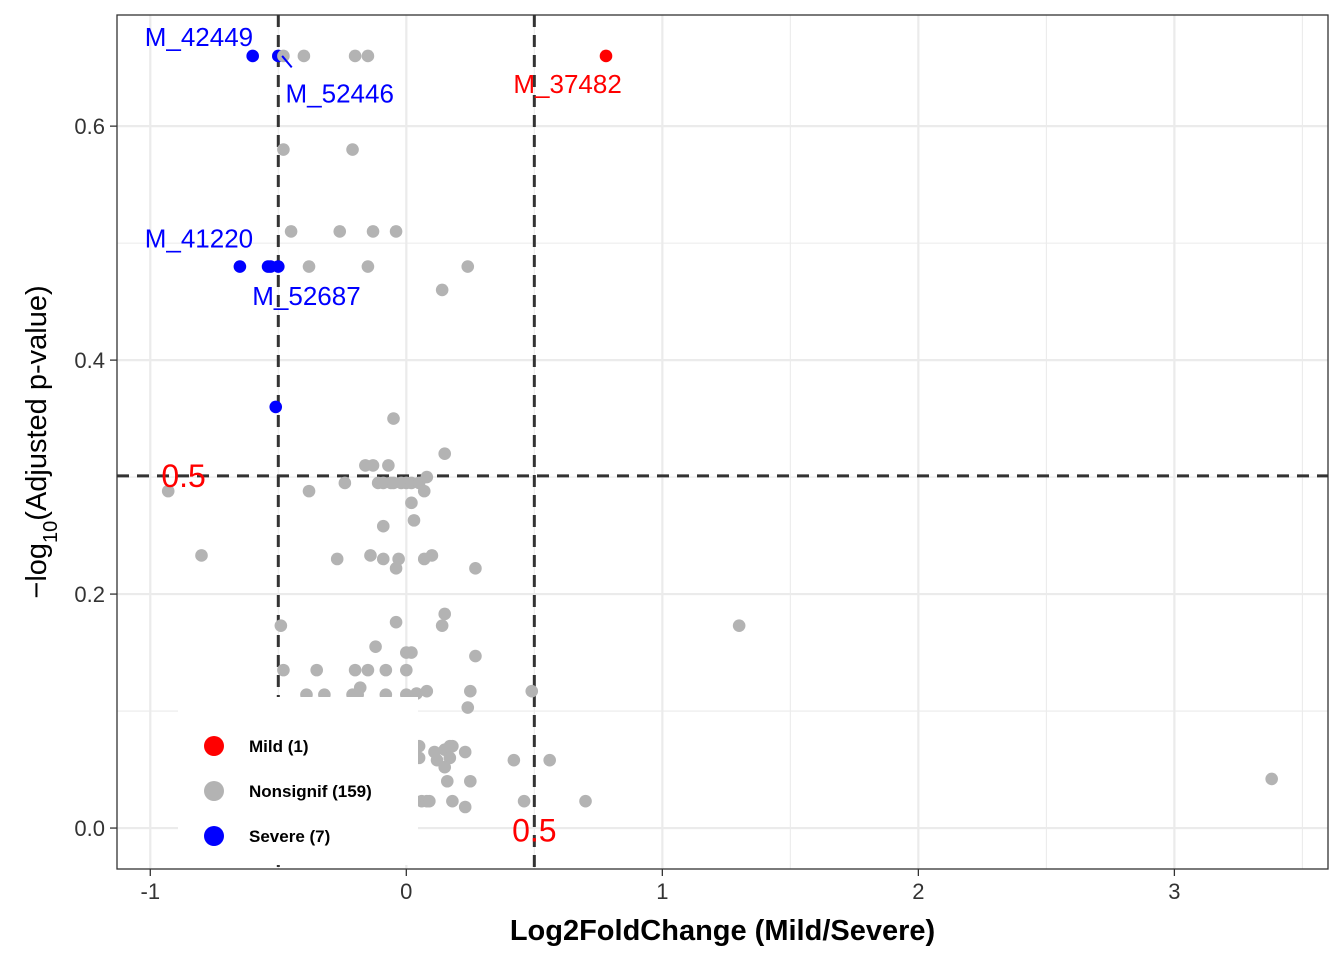  What do you see at coordinates (37, 571) in the screenshot?
I see `y-axis-title-prefix: −log` at bounding box center [37, 571].